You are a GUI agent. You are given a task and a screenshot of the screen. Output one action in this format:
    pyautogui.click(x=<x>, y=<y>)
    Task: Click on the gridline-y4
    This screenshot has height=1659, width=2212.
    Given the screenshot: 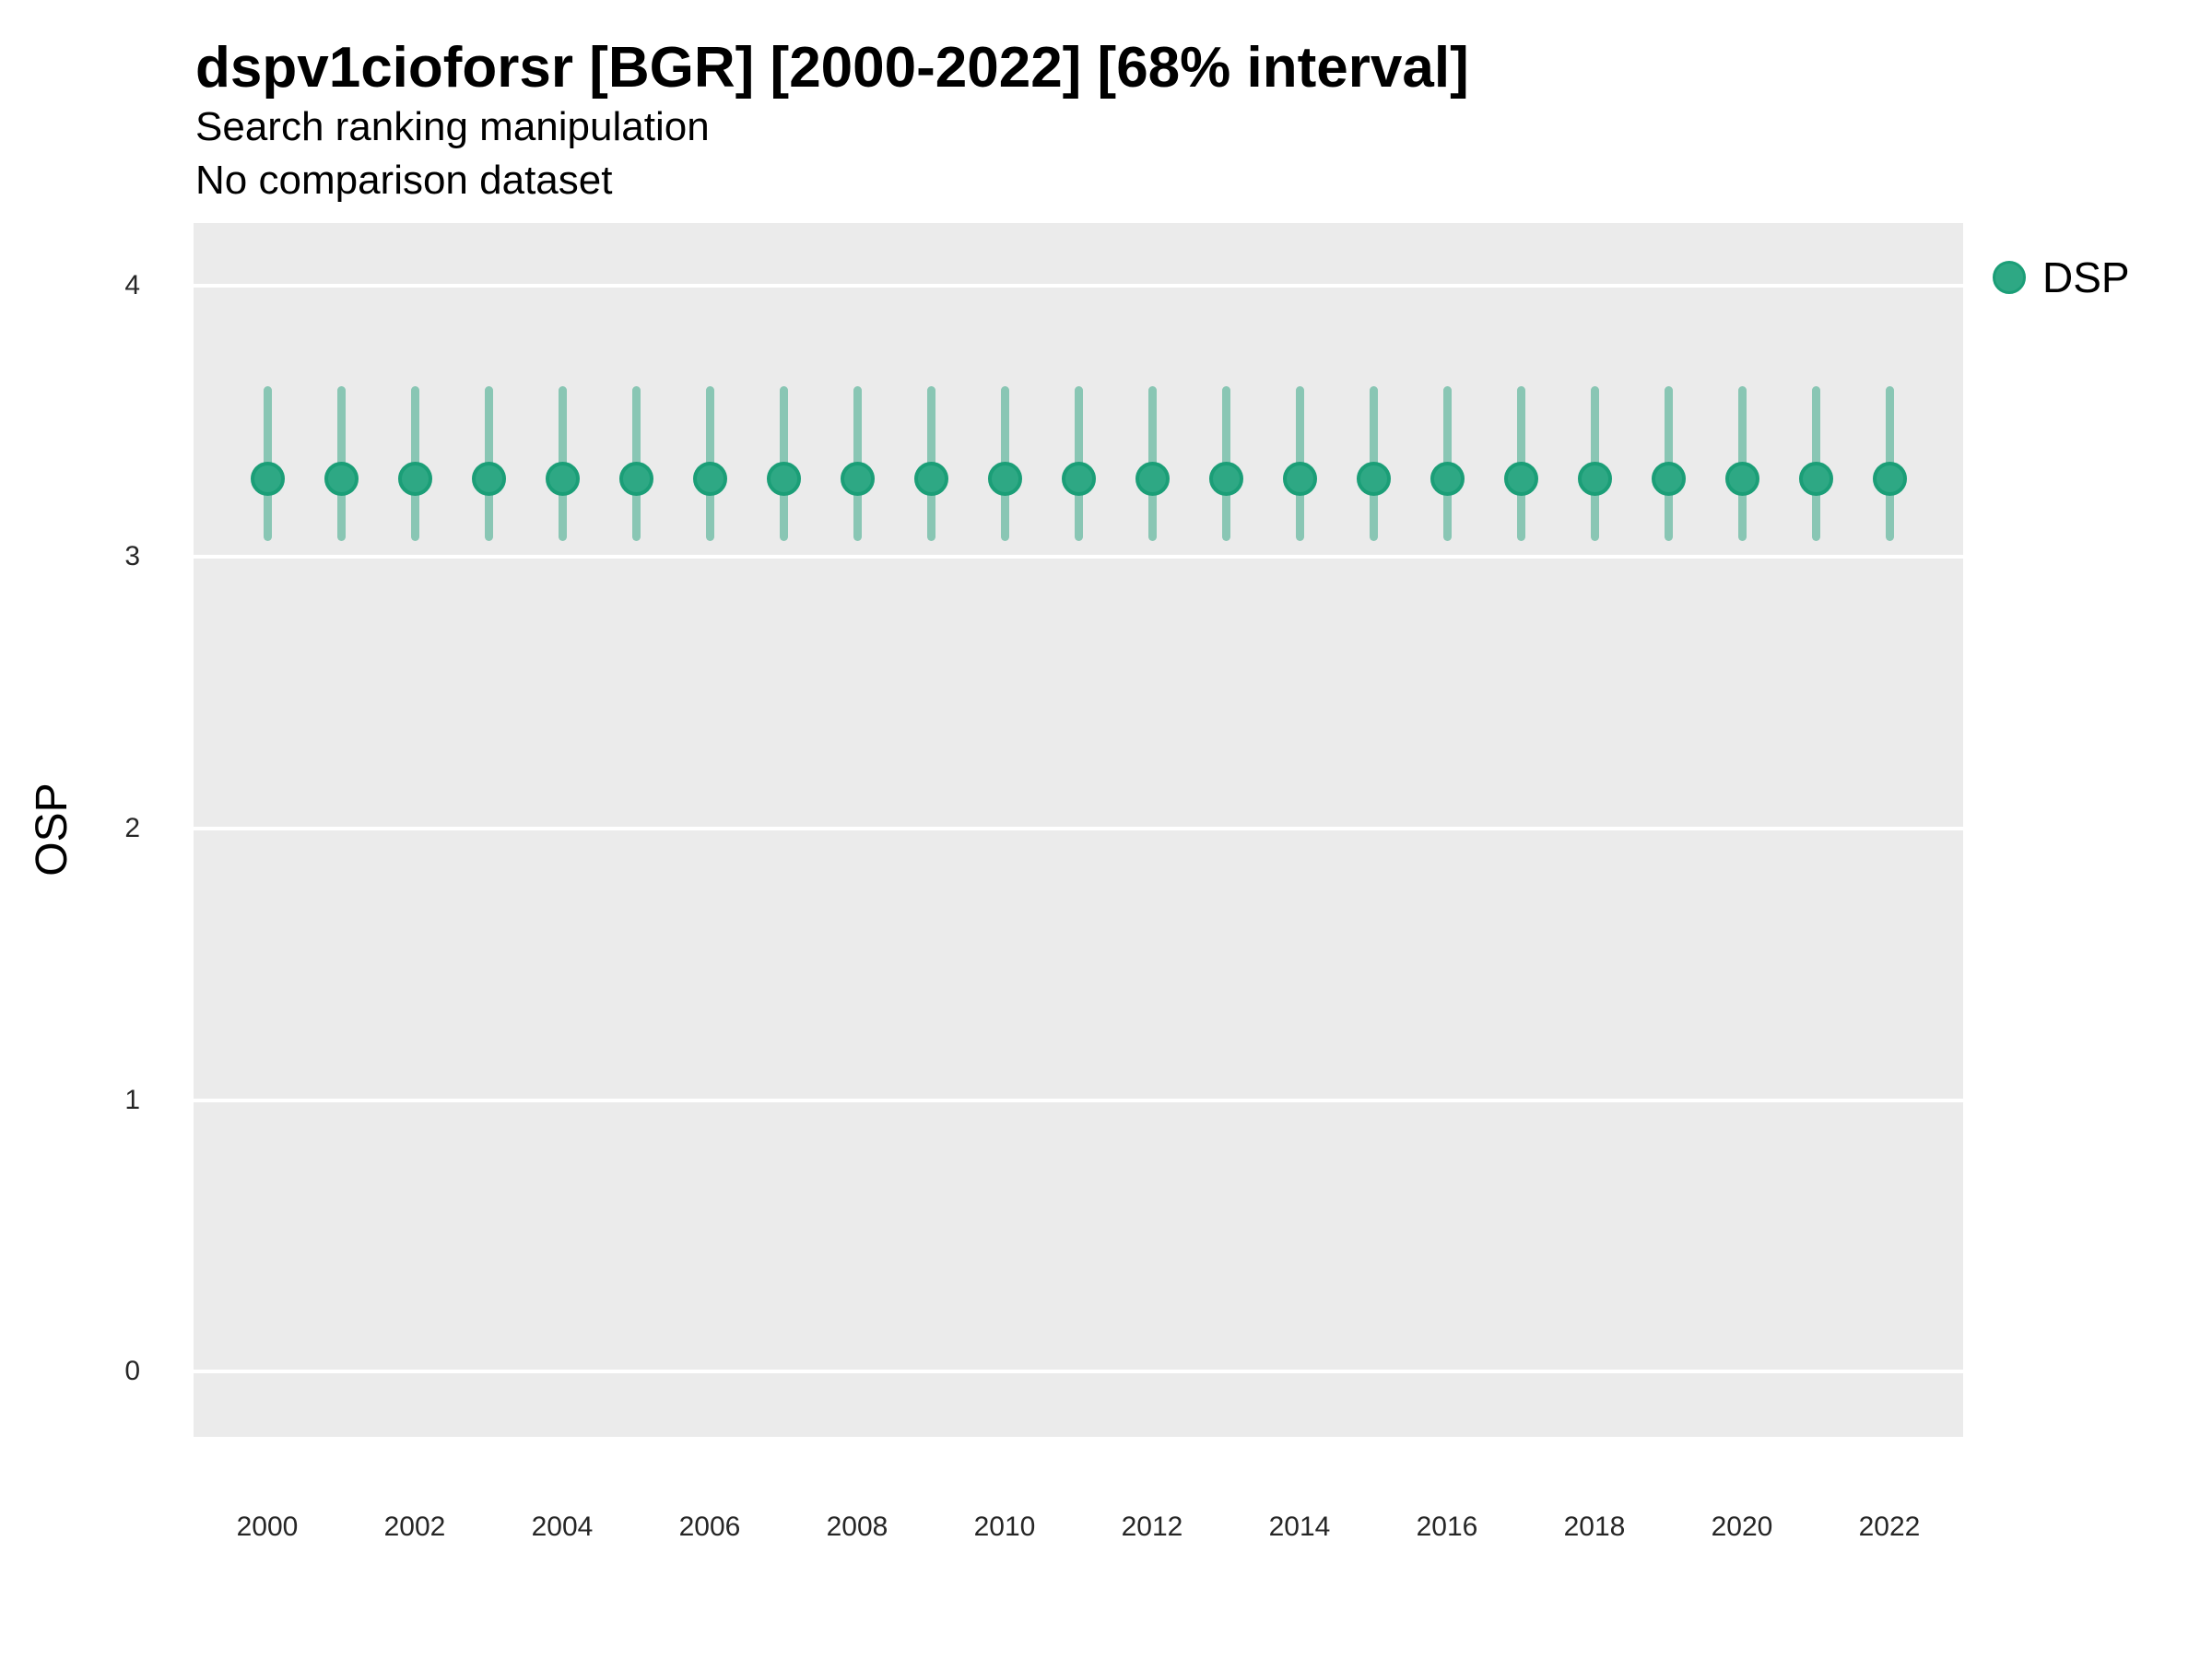 What is the action you would take?
    pyautogui.click(x=1078, y=285)
    